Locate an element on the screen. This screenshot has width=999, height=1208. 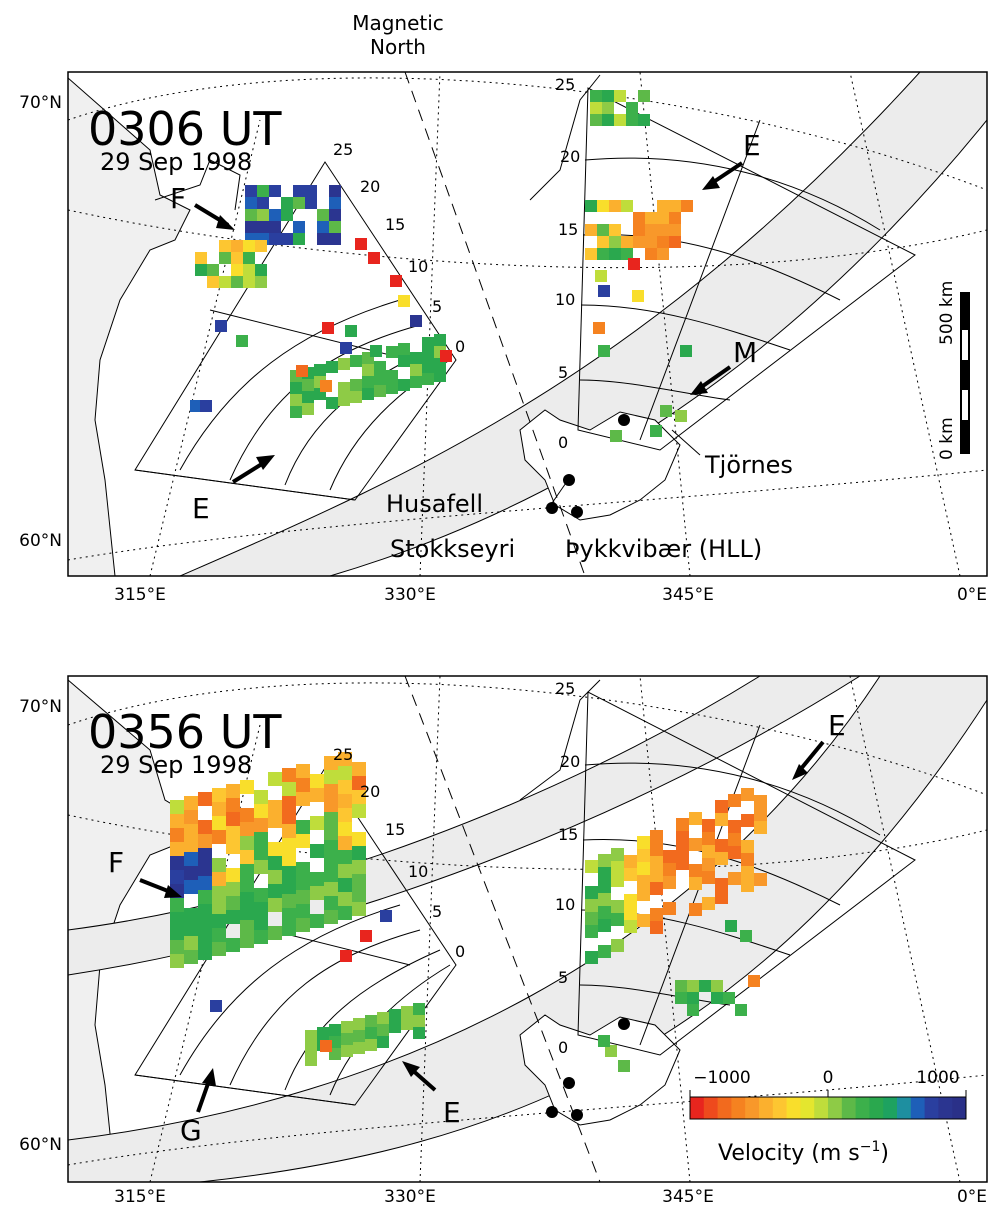
coastline-east is located at coordinates (560, 740).